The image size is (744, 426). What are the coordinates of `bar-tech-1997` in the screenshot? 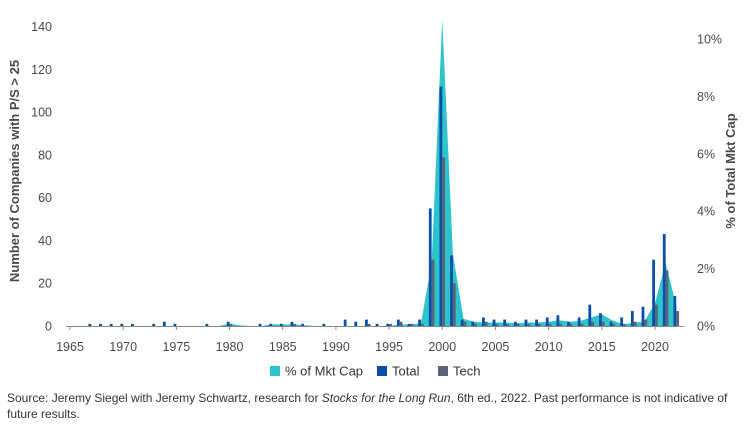 It's located at (412, 324).